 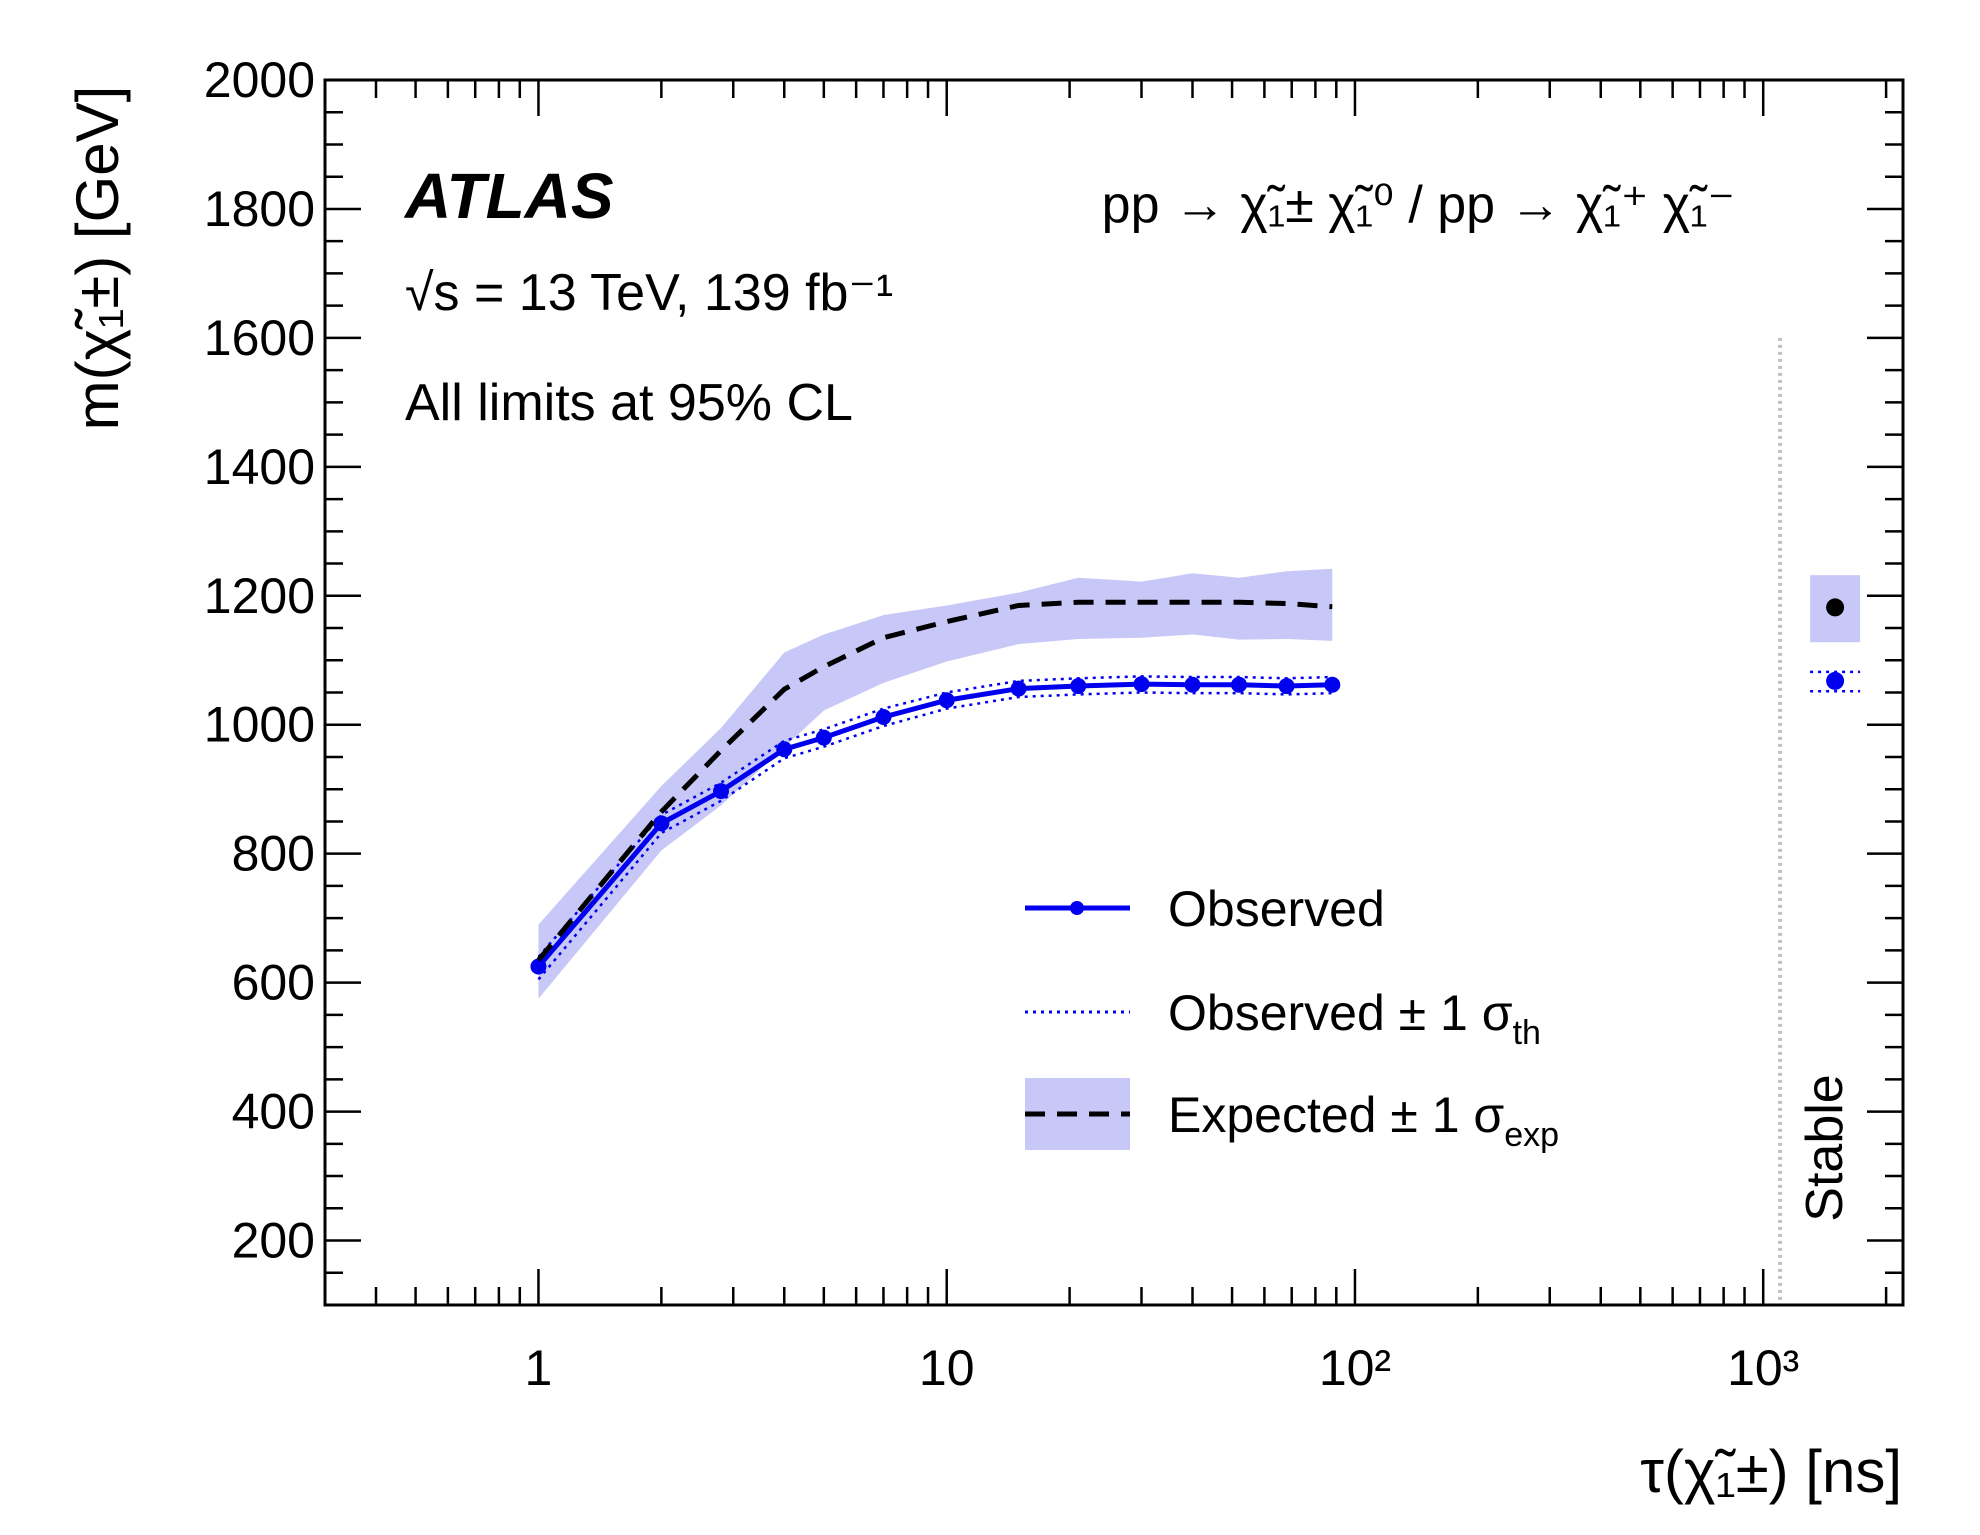 What do you see at coordinates (629, 403) in the screenshot?
I see `cl-label: All limits at 95% CL` at bounding box center [629, 403].